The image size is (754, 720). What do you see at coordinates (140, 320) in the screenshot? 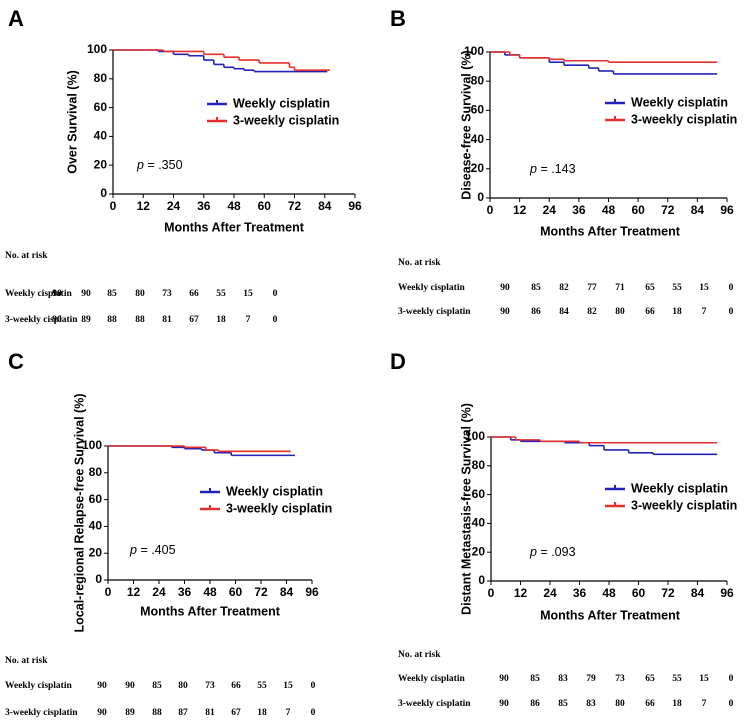
I see `risk-value: 88` at bounding box center [140, 320].